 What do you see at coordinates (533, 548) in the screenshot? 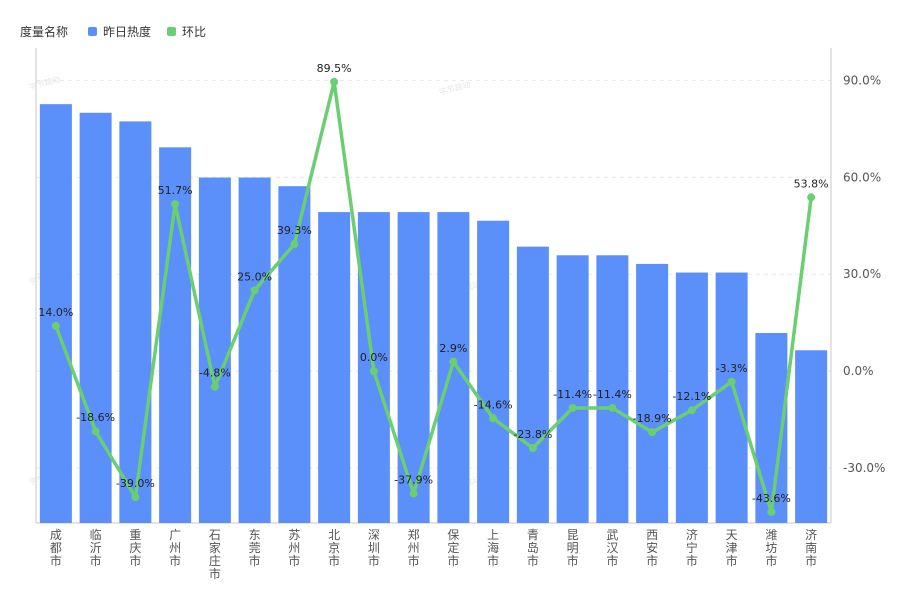
I see `x-tick-label: 青岛市` at bounding box center [533, 548].